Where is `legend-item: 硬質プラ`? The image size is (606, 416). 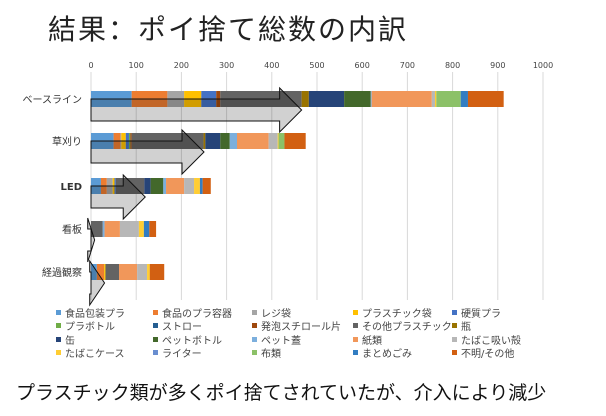 legend-item: 硬質プラ is located at coordinates (476, 312).